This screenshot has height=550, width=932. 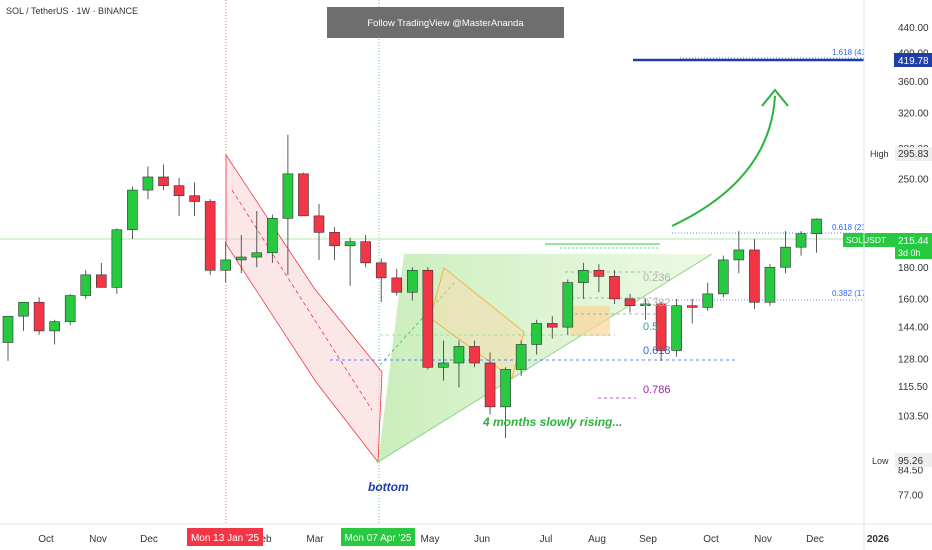 I want to click on price-tick-label: 180.00, so click(x=913, y=268).